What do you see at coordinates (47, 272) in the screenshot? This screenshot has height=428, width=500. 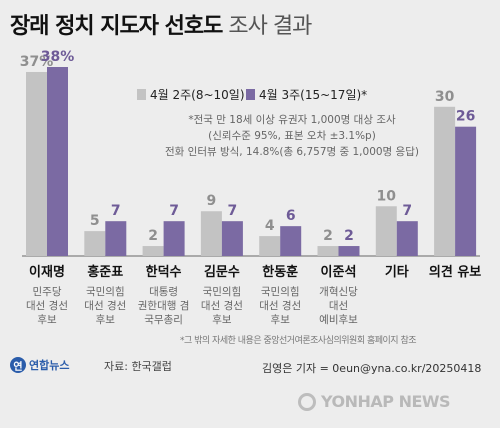 I see `category-label: 이재명` at bounding box center [47, 272].